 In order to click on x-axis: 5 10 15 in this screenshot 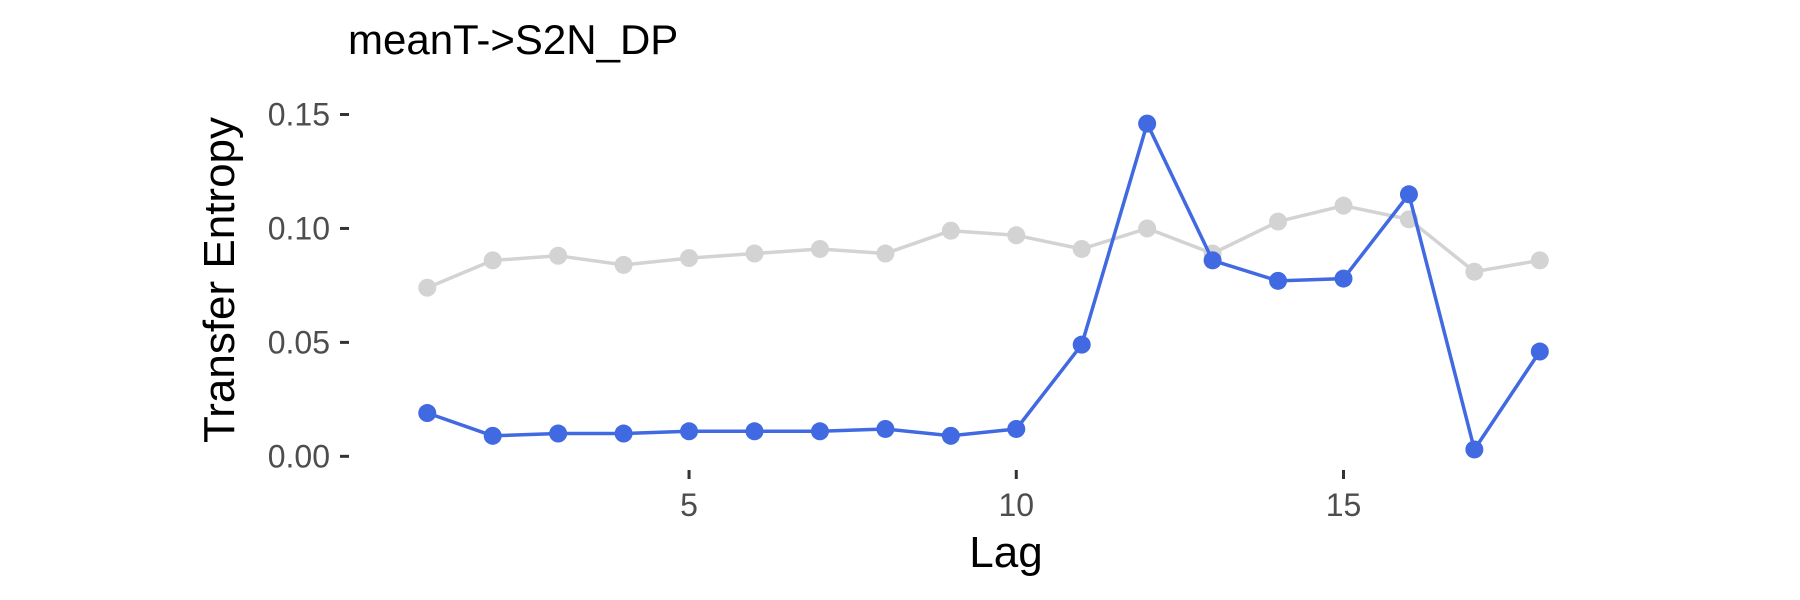, I will do `click(1020, 496)`.